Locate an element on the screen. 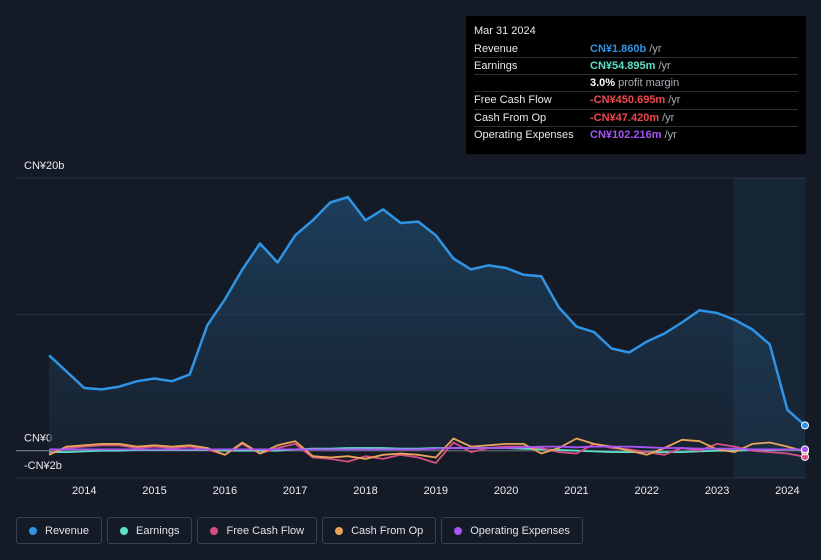 The width and height of the screenshot is (821, 560). x-tick-label: 2019 is located at coordinates (436, 491).